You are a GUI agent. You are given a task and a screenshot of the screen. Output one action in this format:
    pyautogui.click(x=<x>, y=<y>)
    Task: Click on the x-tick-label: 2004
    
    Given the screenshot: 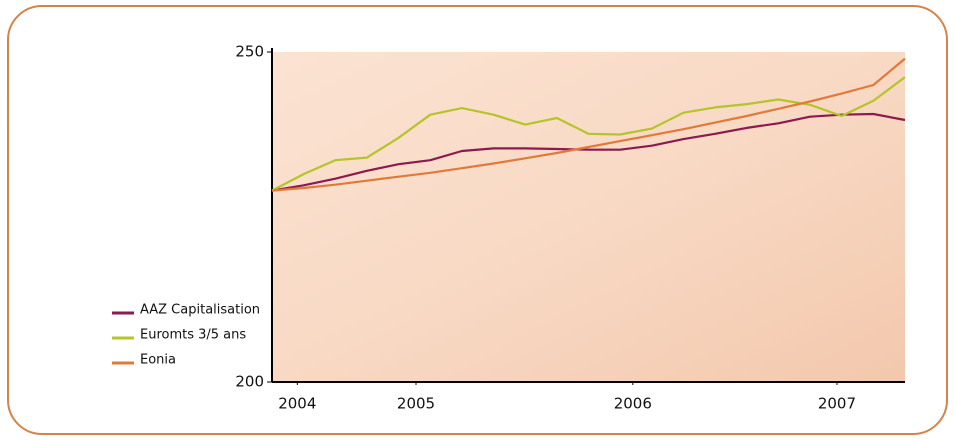 What is the action you would take?
    pyautogui.click(x=297, y=404)
    